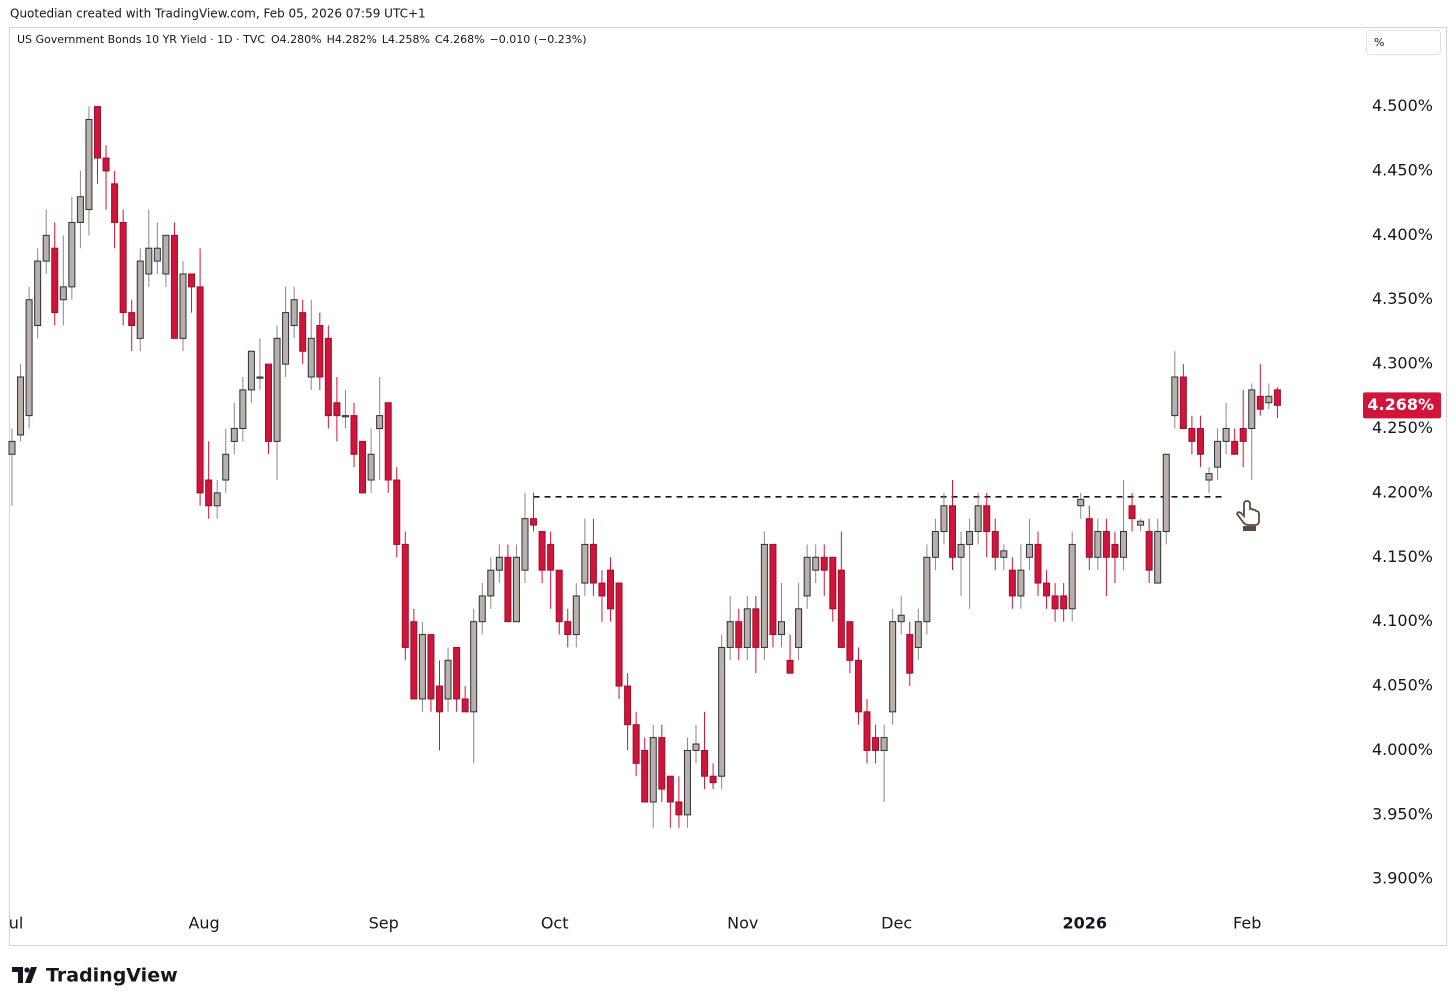  I want to click on x-tick-label: Aug, so click(203, 923).